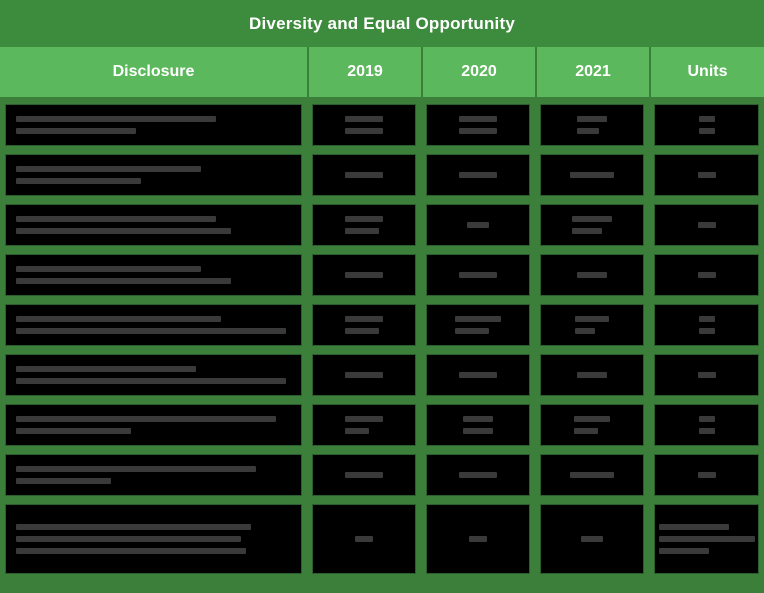 This screenshot has width=764, height=593. What do you see at coordinates (364, 73) in the screenshot?
I see `header-2019: 2019` at bounding box center [364, 73].